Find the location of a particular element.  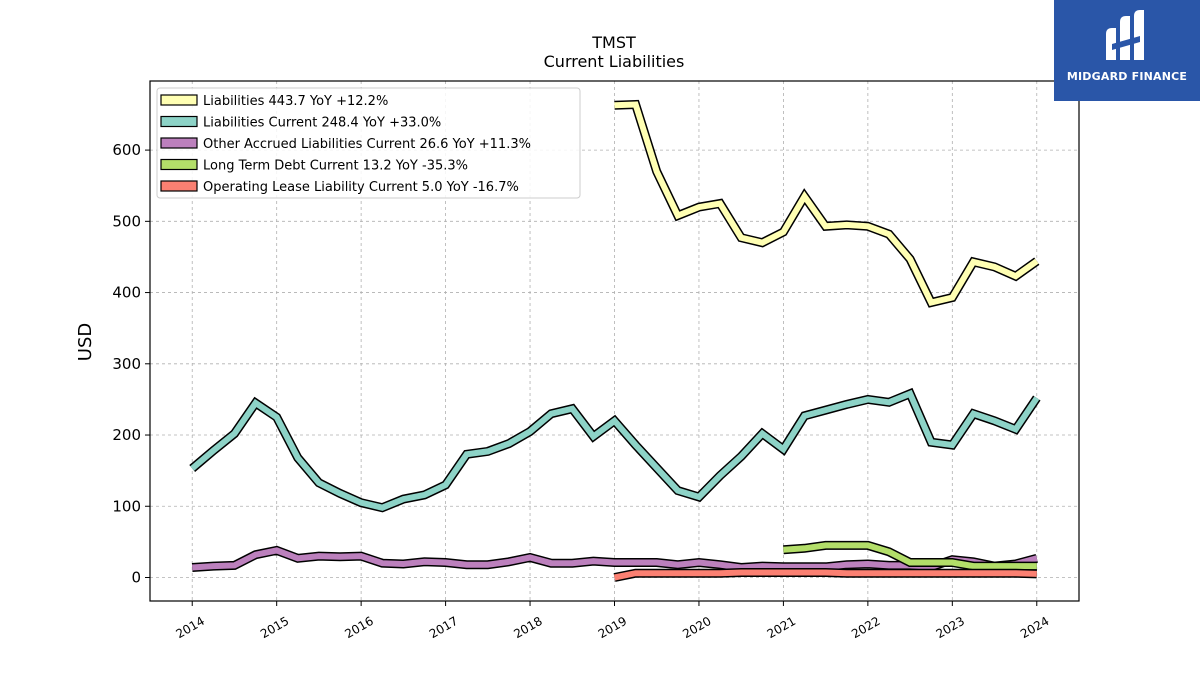

x-tick-label: 2024 is located at coordinates (1034, 627).